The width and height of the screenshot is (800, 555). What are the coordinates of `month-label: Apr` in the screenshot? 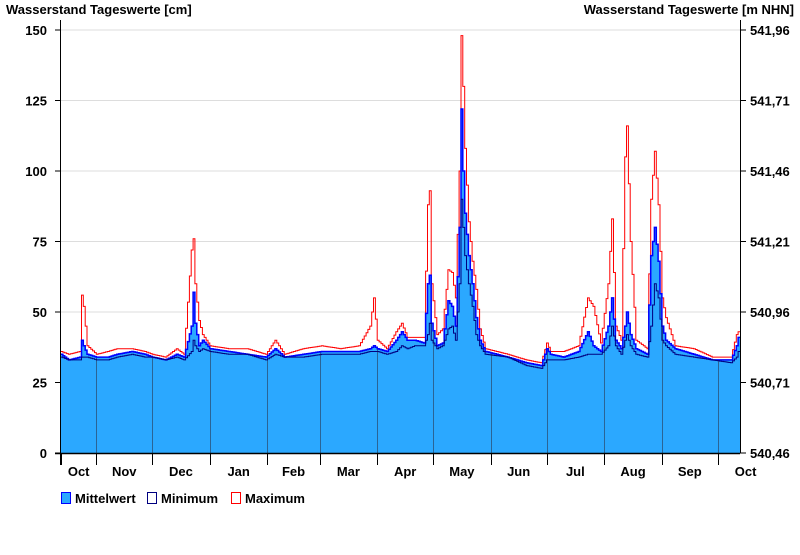 It's located at (405, 471).